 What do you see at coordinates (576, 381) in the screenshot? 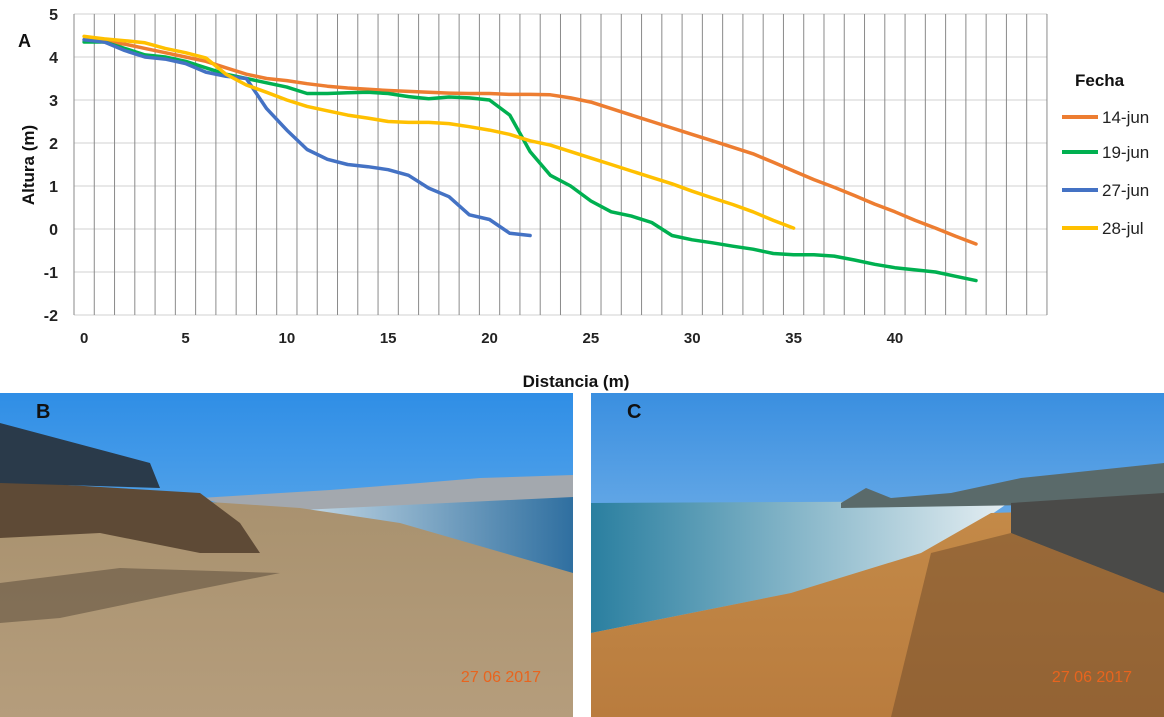
I see `x-axis-label: Distancia (m)` at bounding box center [576, 381].